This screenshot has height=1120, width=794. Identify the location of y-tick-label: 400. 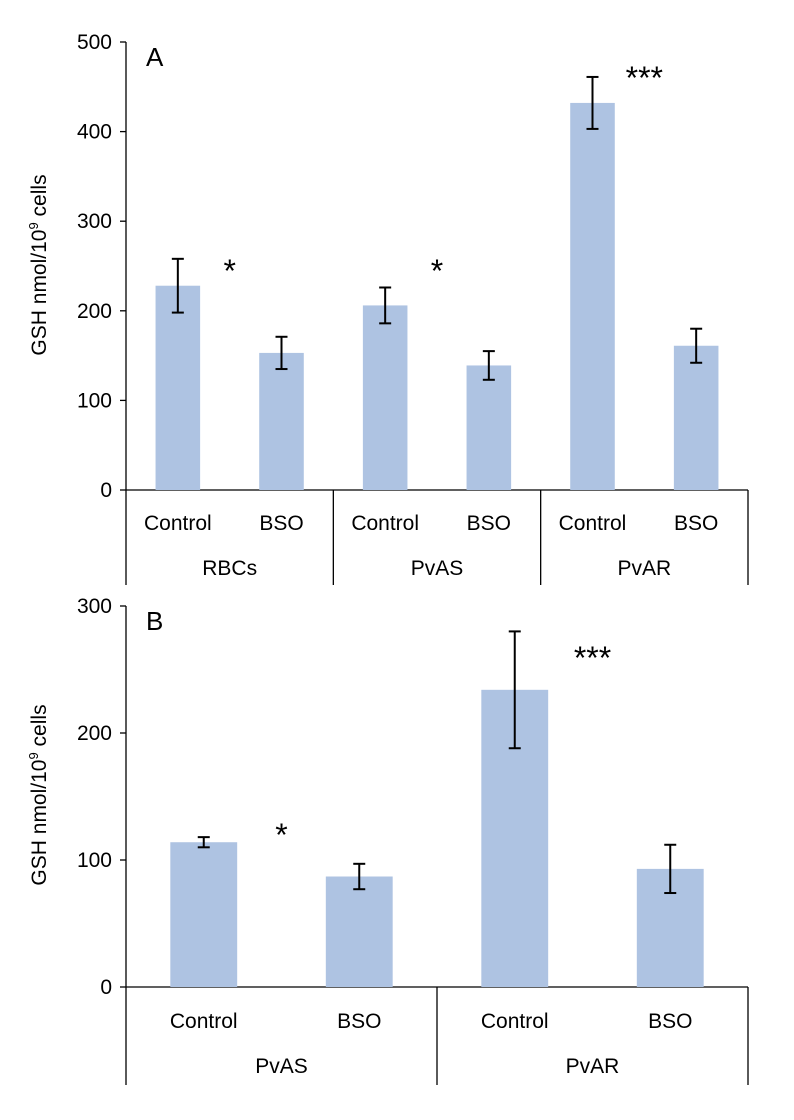
(94, 132).